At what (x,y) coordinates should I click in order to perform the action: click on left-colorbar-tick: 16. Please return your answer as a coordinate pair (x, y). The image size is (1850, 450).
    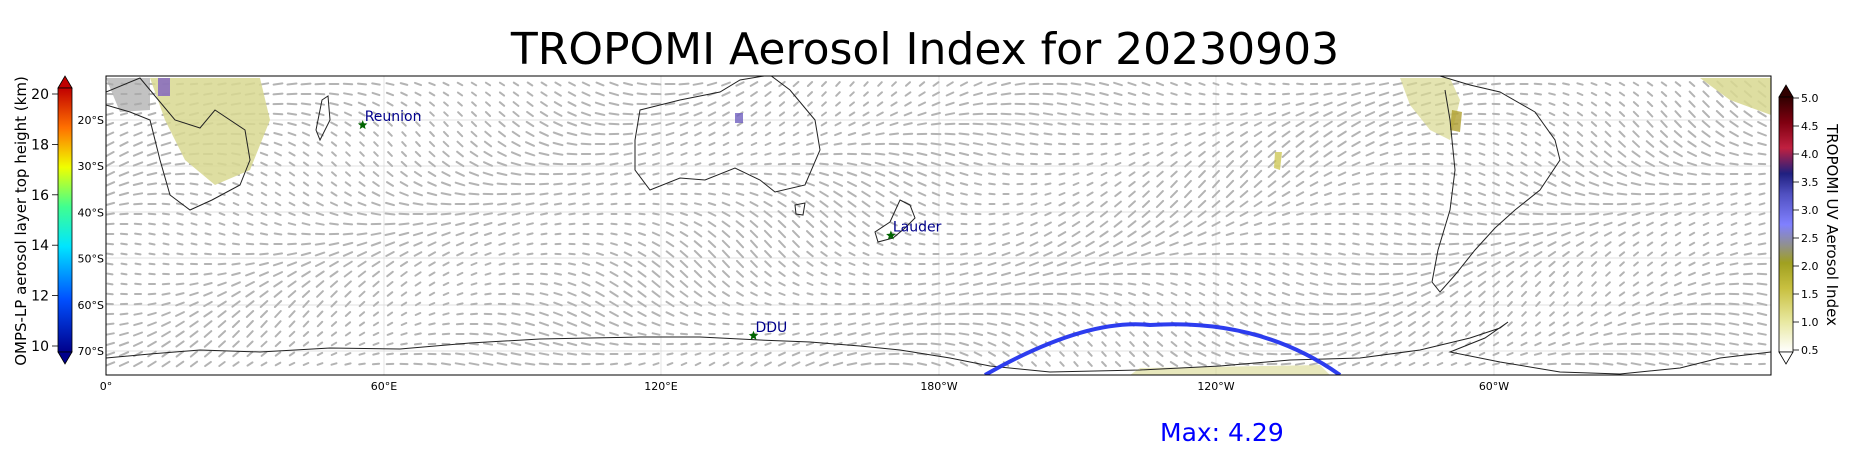
    Looking at the image, I should click on (40, 196).